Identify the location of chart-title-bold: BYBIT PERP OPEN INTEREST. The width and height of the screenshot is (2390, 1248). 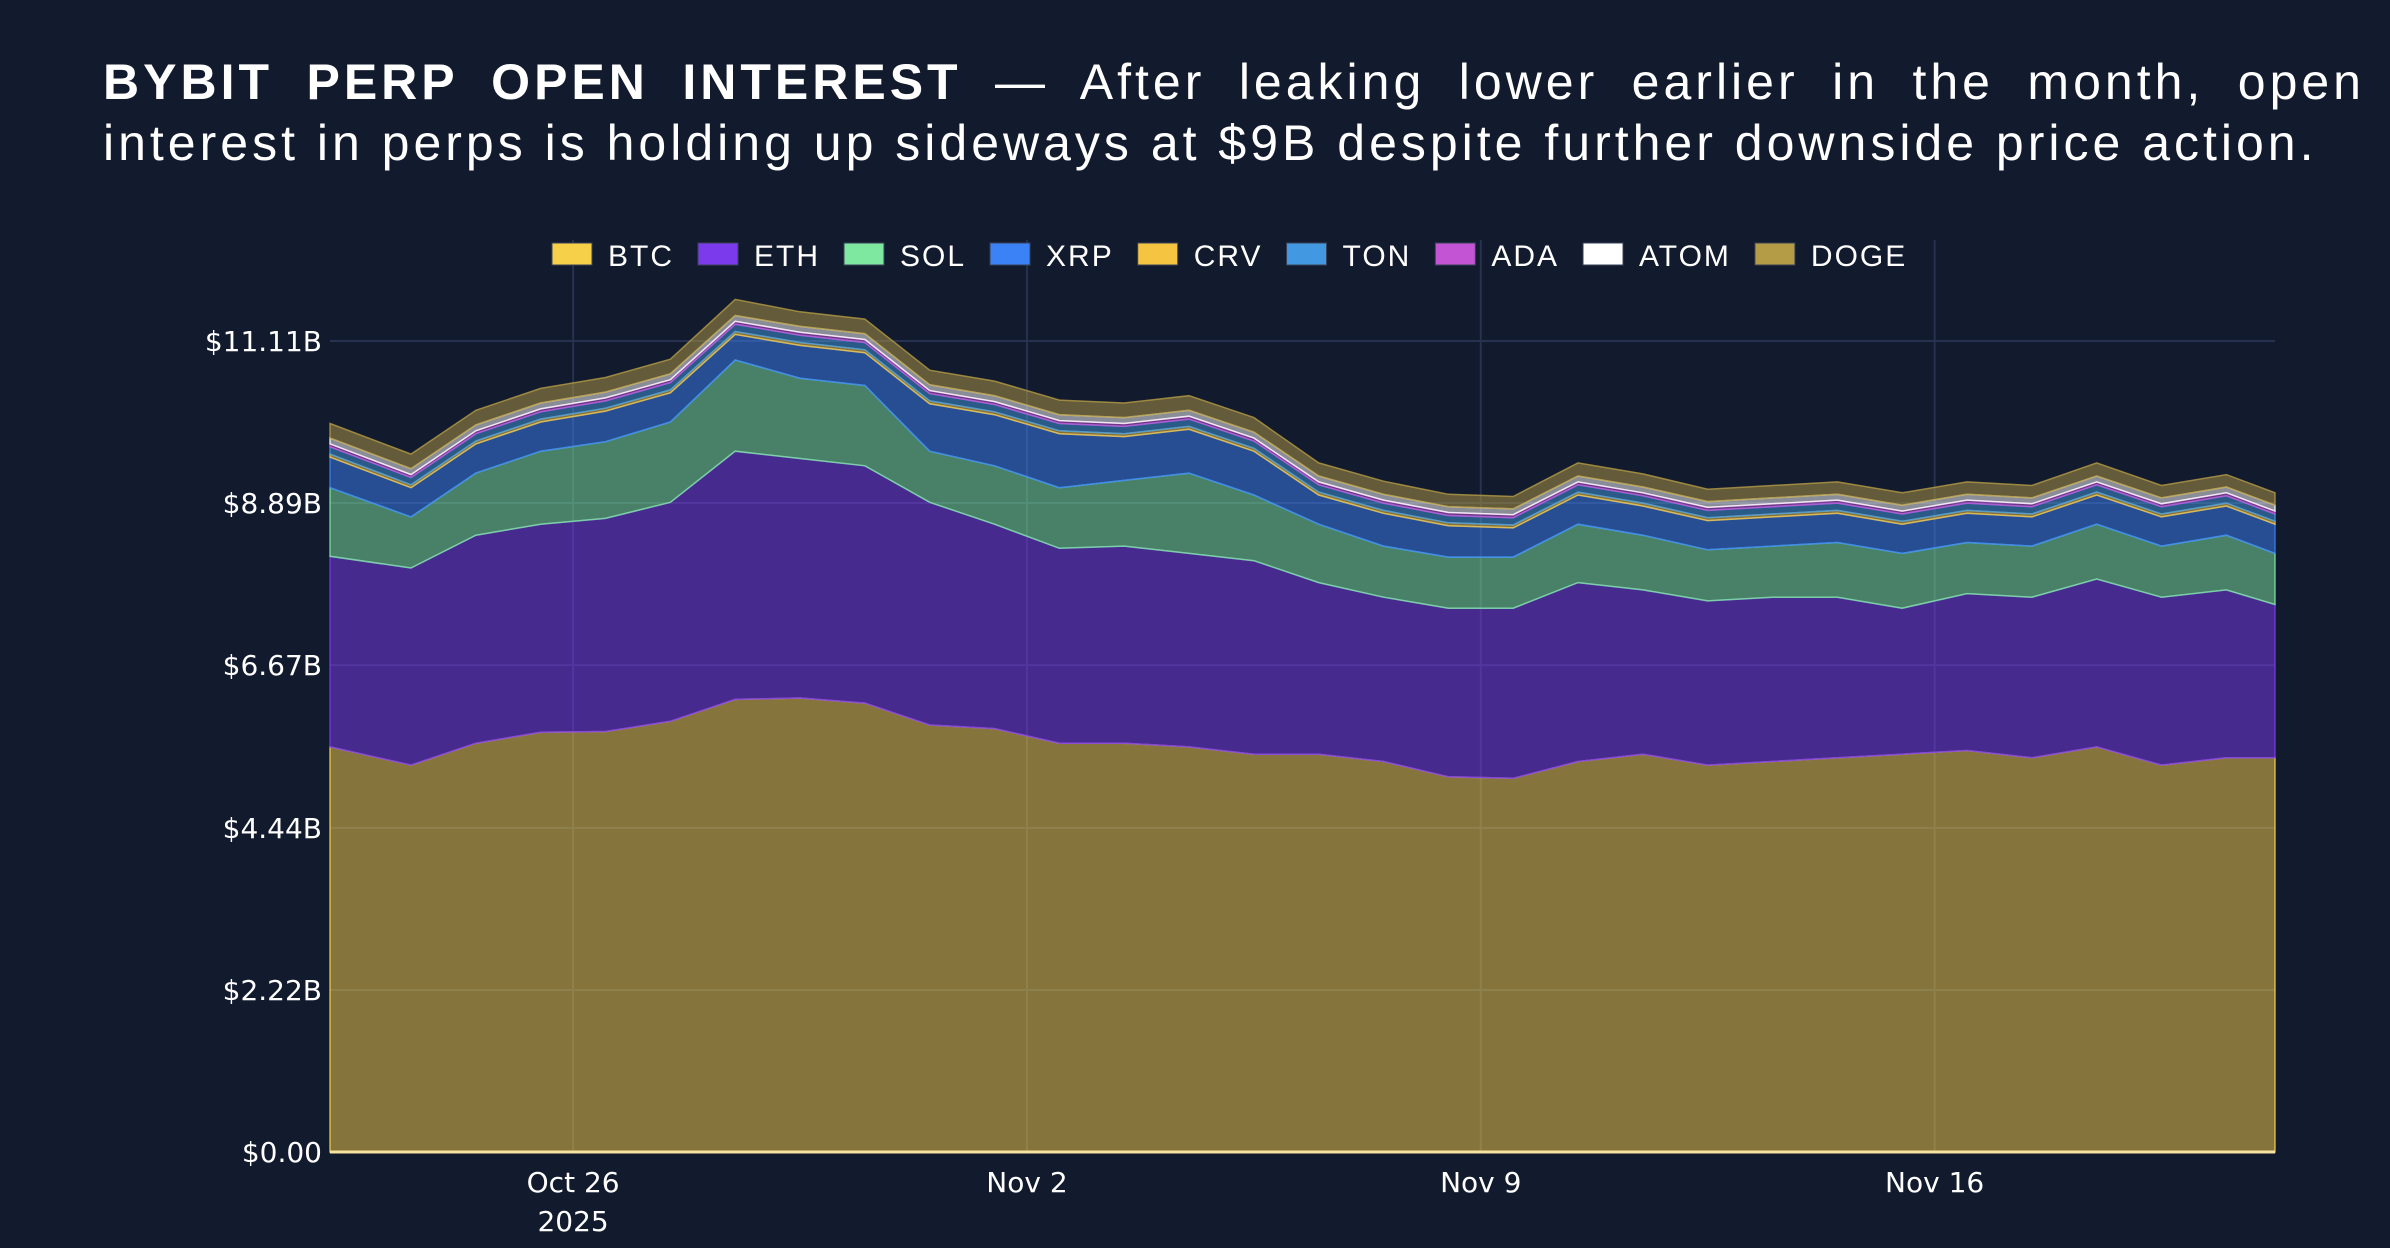
(532, 82).